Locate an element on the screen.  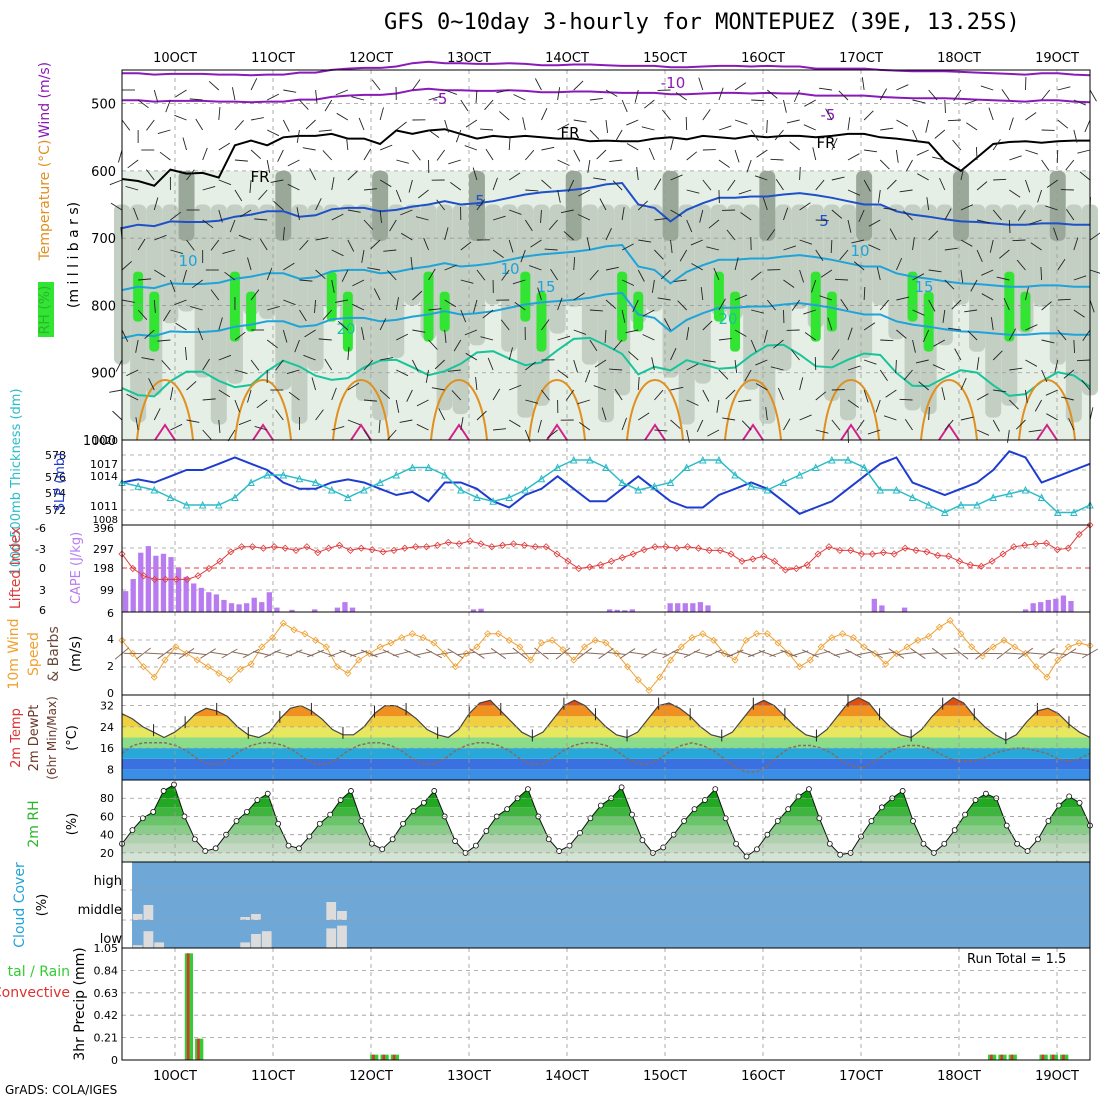
slp-tick-label: 1017 is located at coordinates (104, 464).